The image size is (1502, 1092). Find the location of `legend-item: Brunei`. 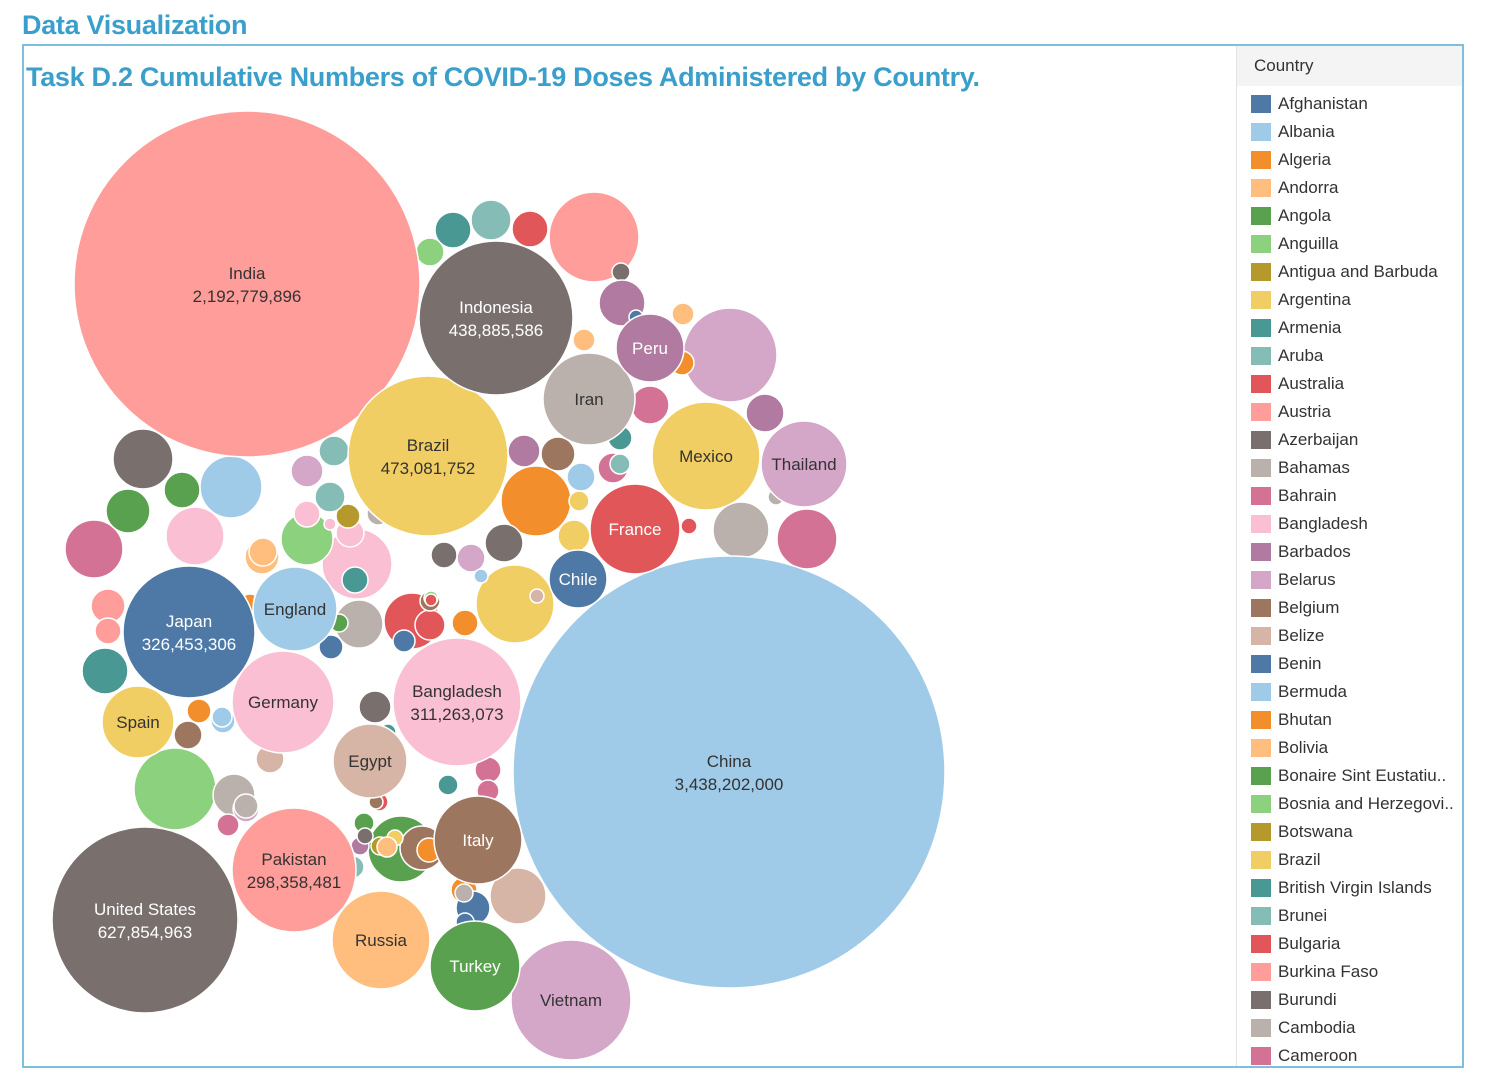

legend-item: Brunei is located at coordinates (1356, 916).